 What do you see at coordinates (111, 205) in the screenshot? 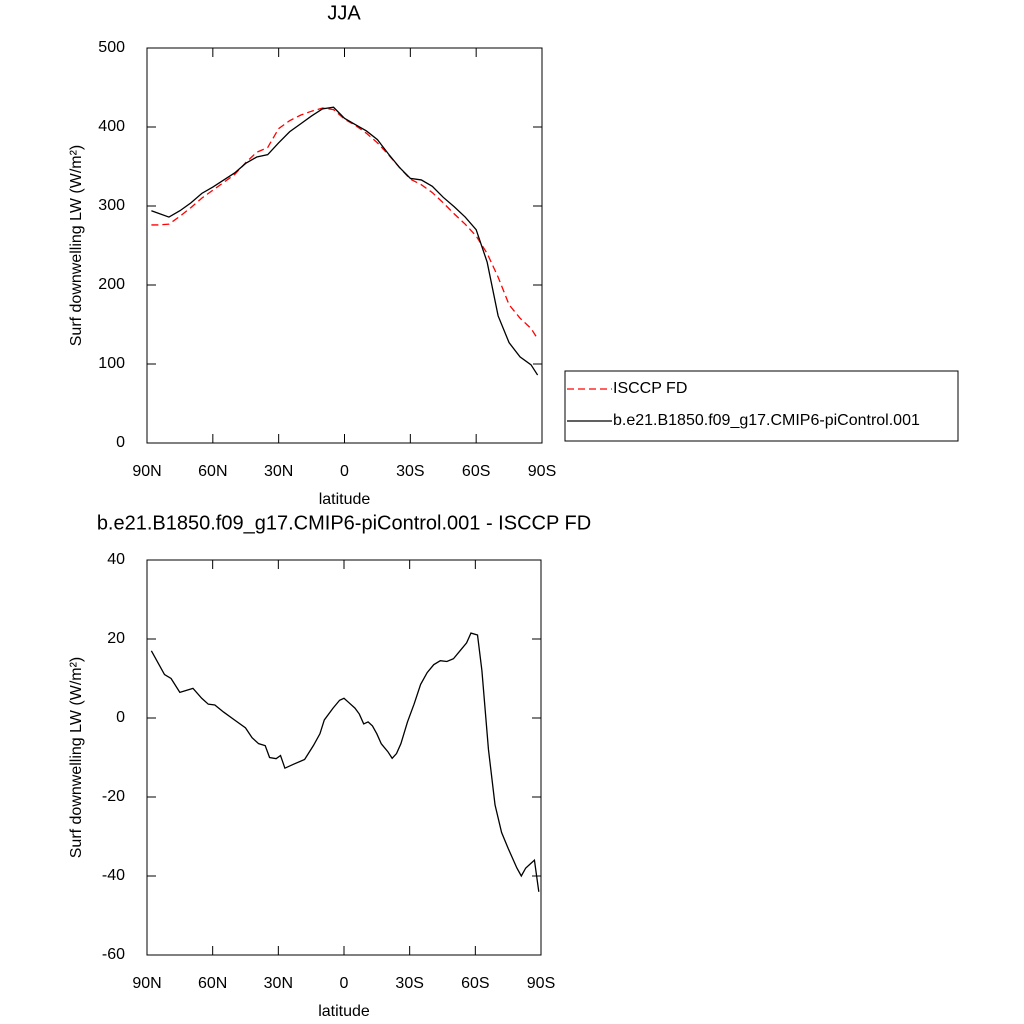
I see `y-tick-label: 300` at bounding box center [111, 205].